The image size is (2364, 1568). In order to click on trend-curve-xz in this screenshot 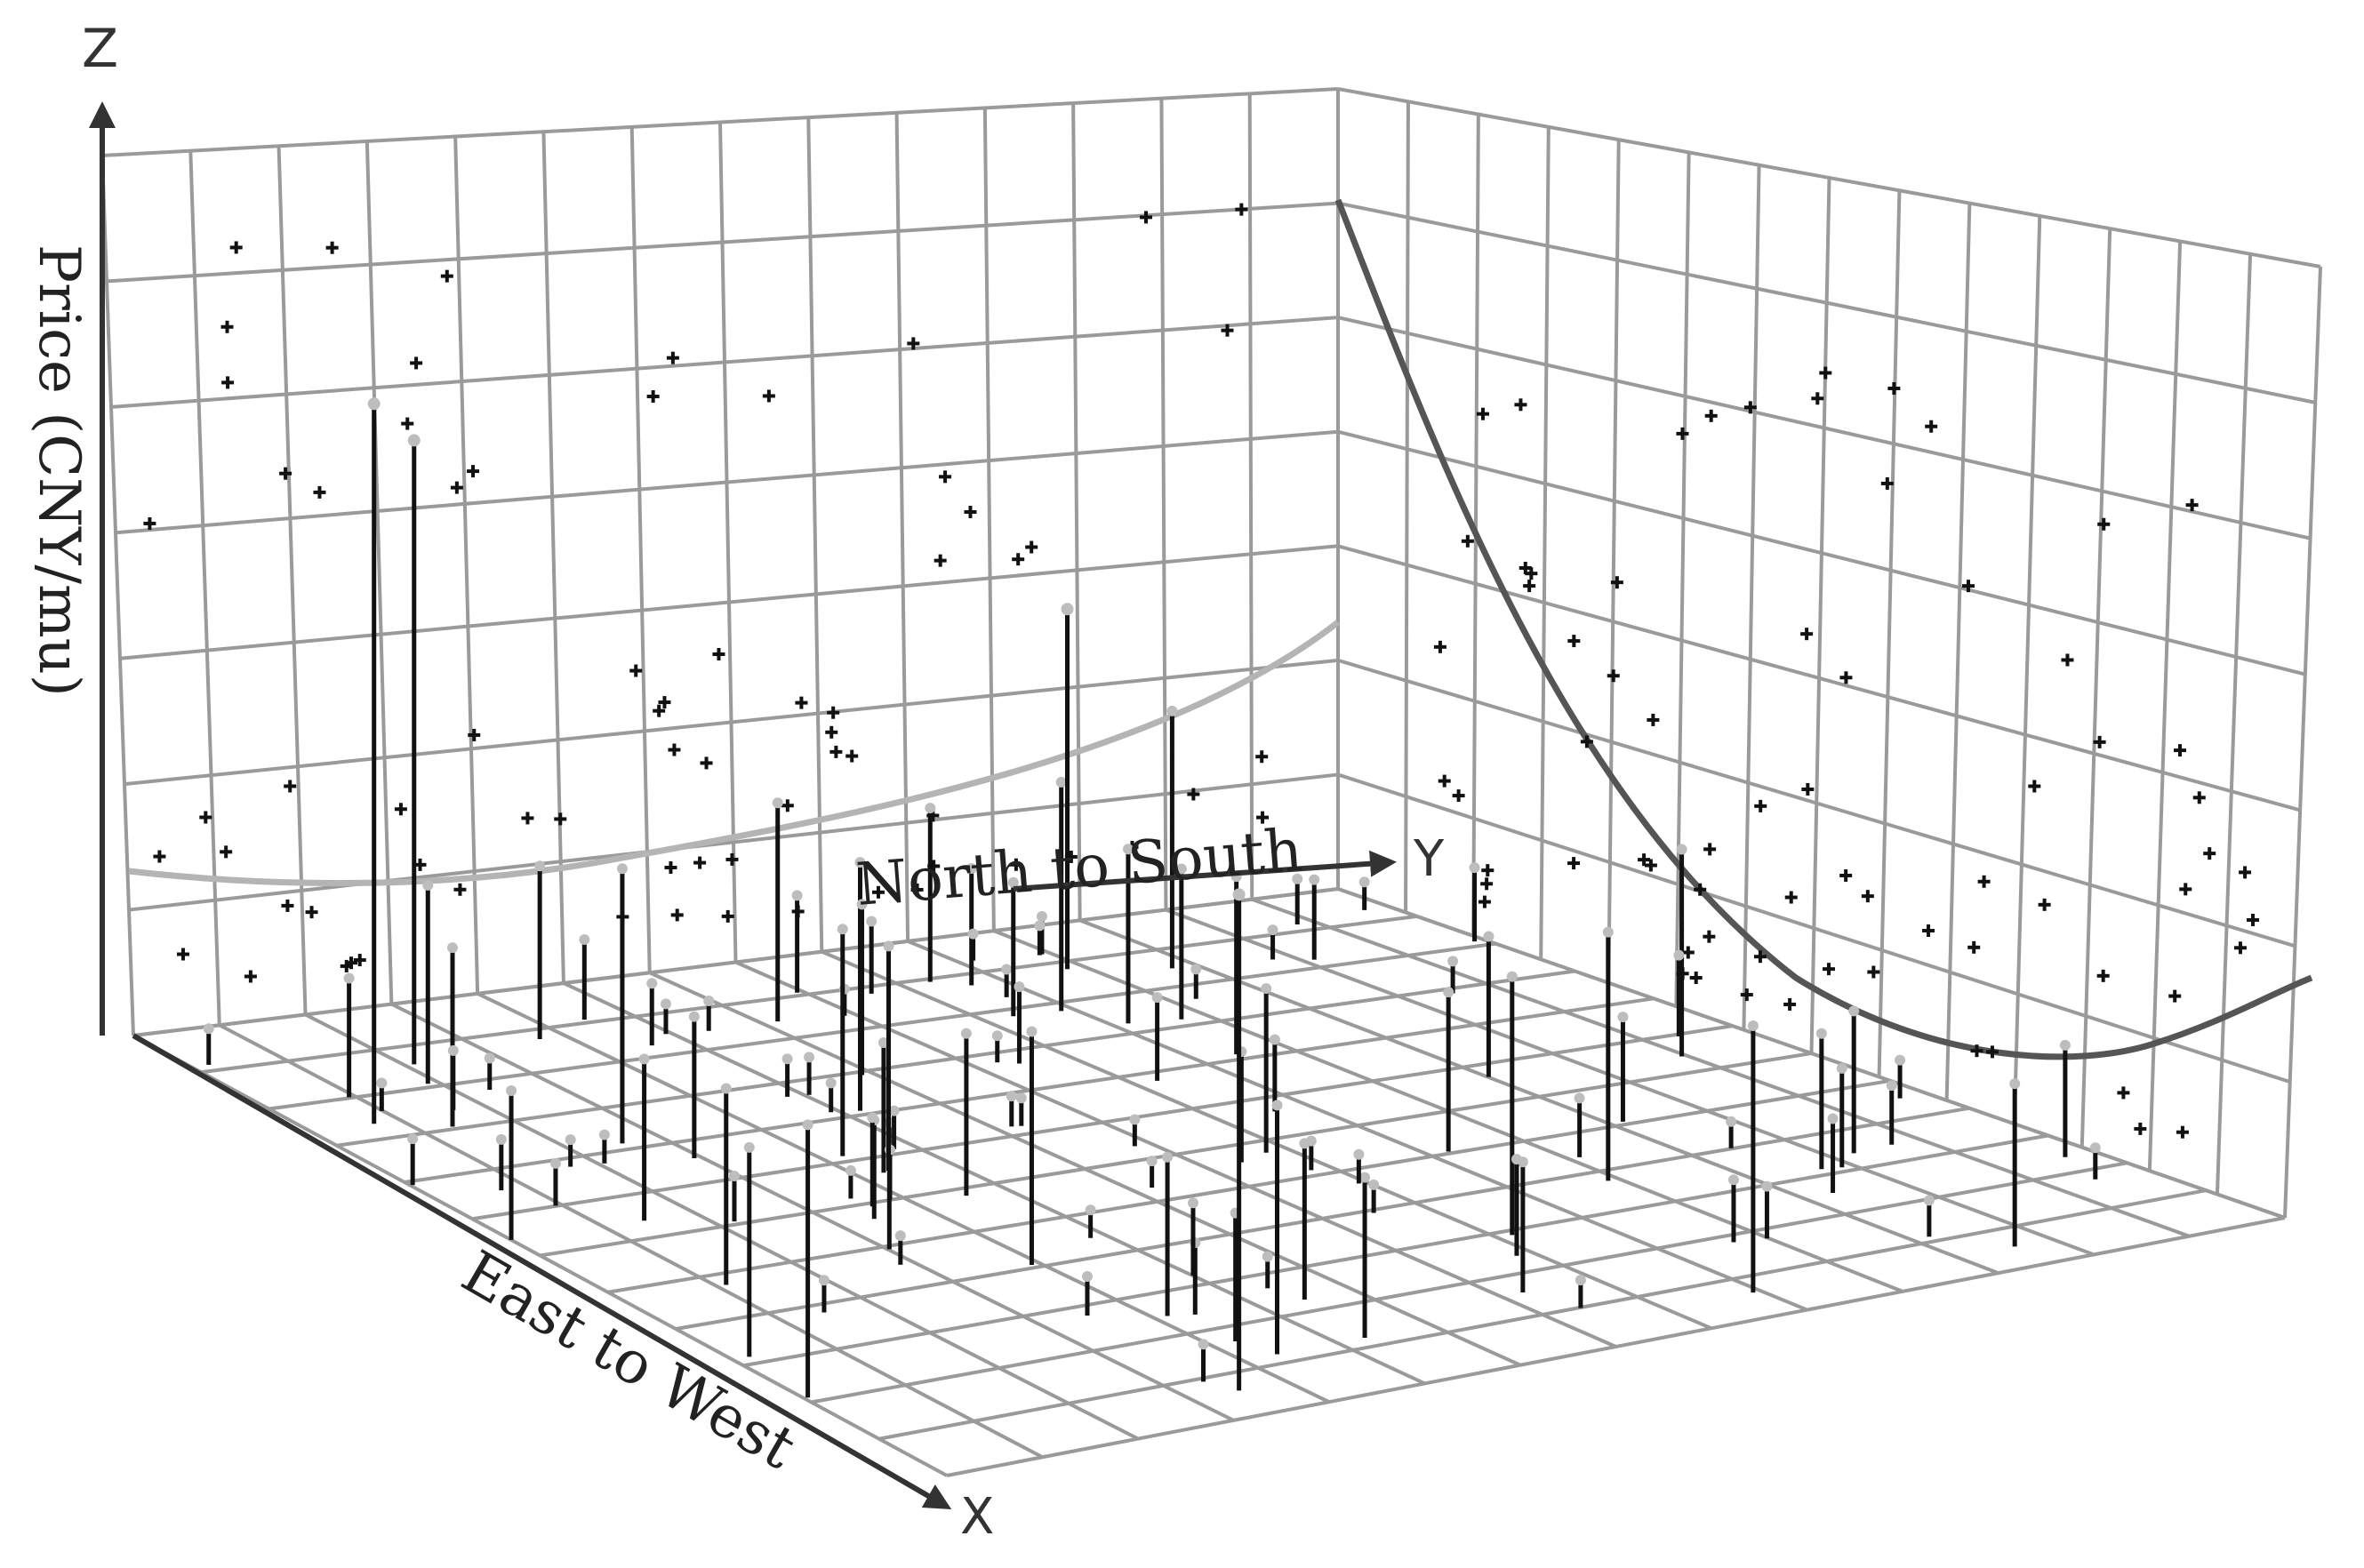, I will do `click(734, 753)`.